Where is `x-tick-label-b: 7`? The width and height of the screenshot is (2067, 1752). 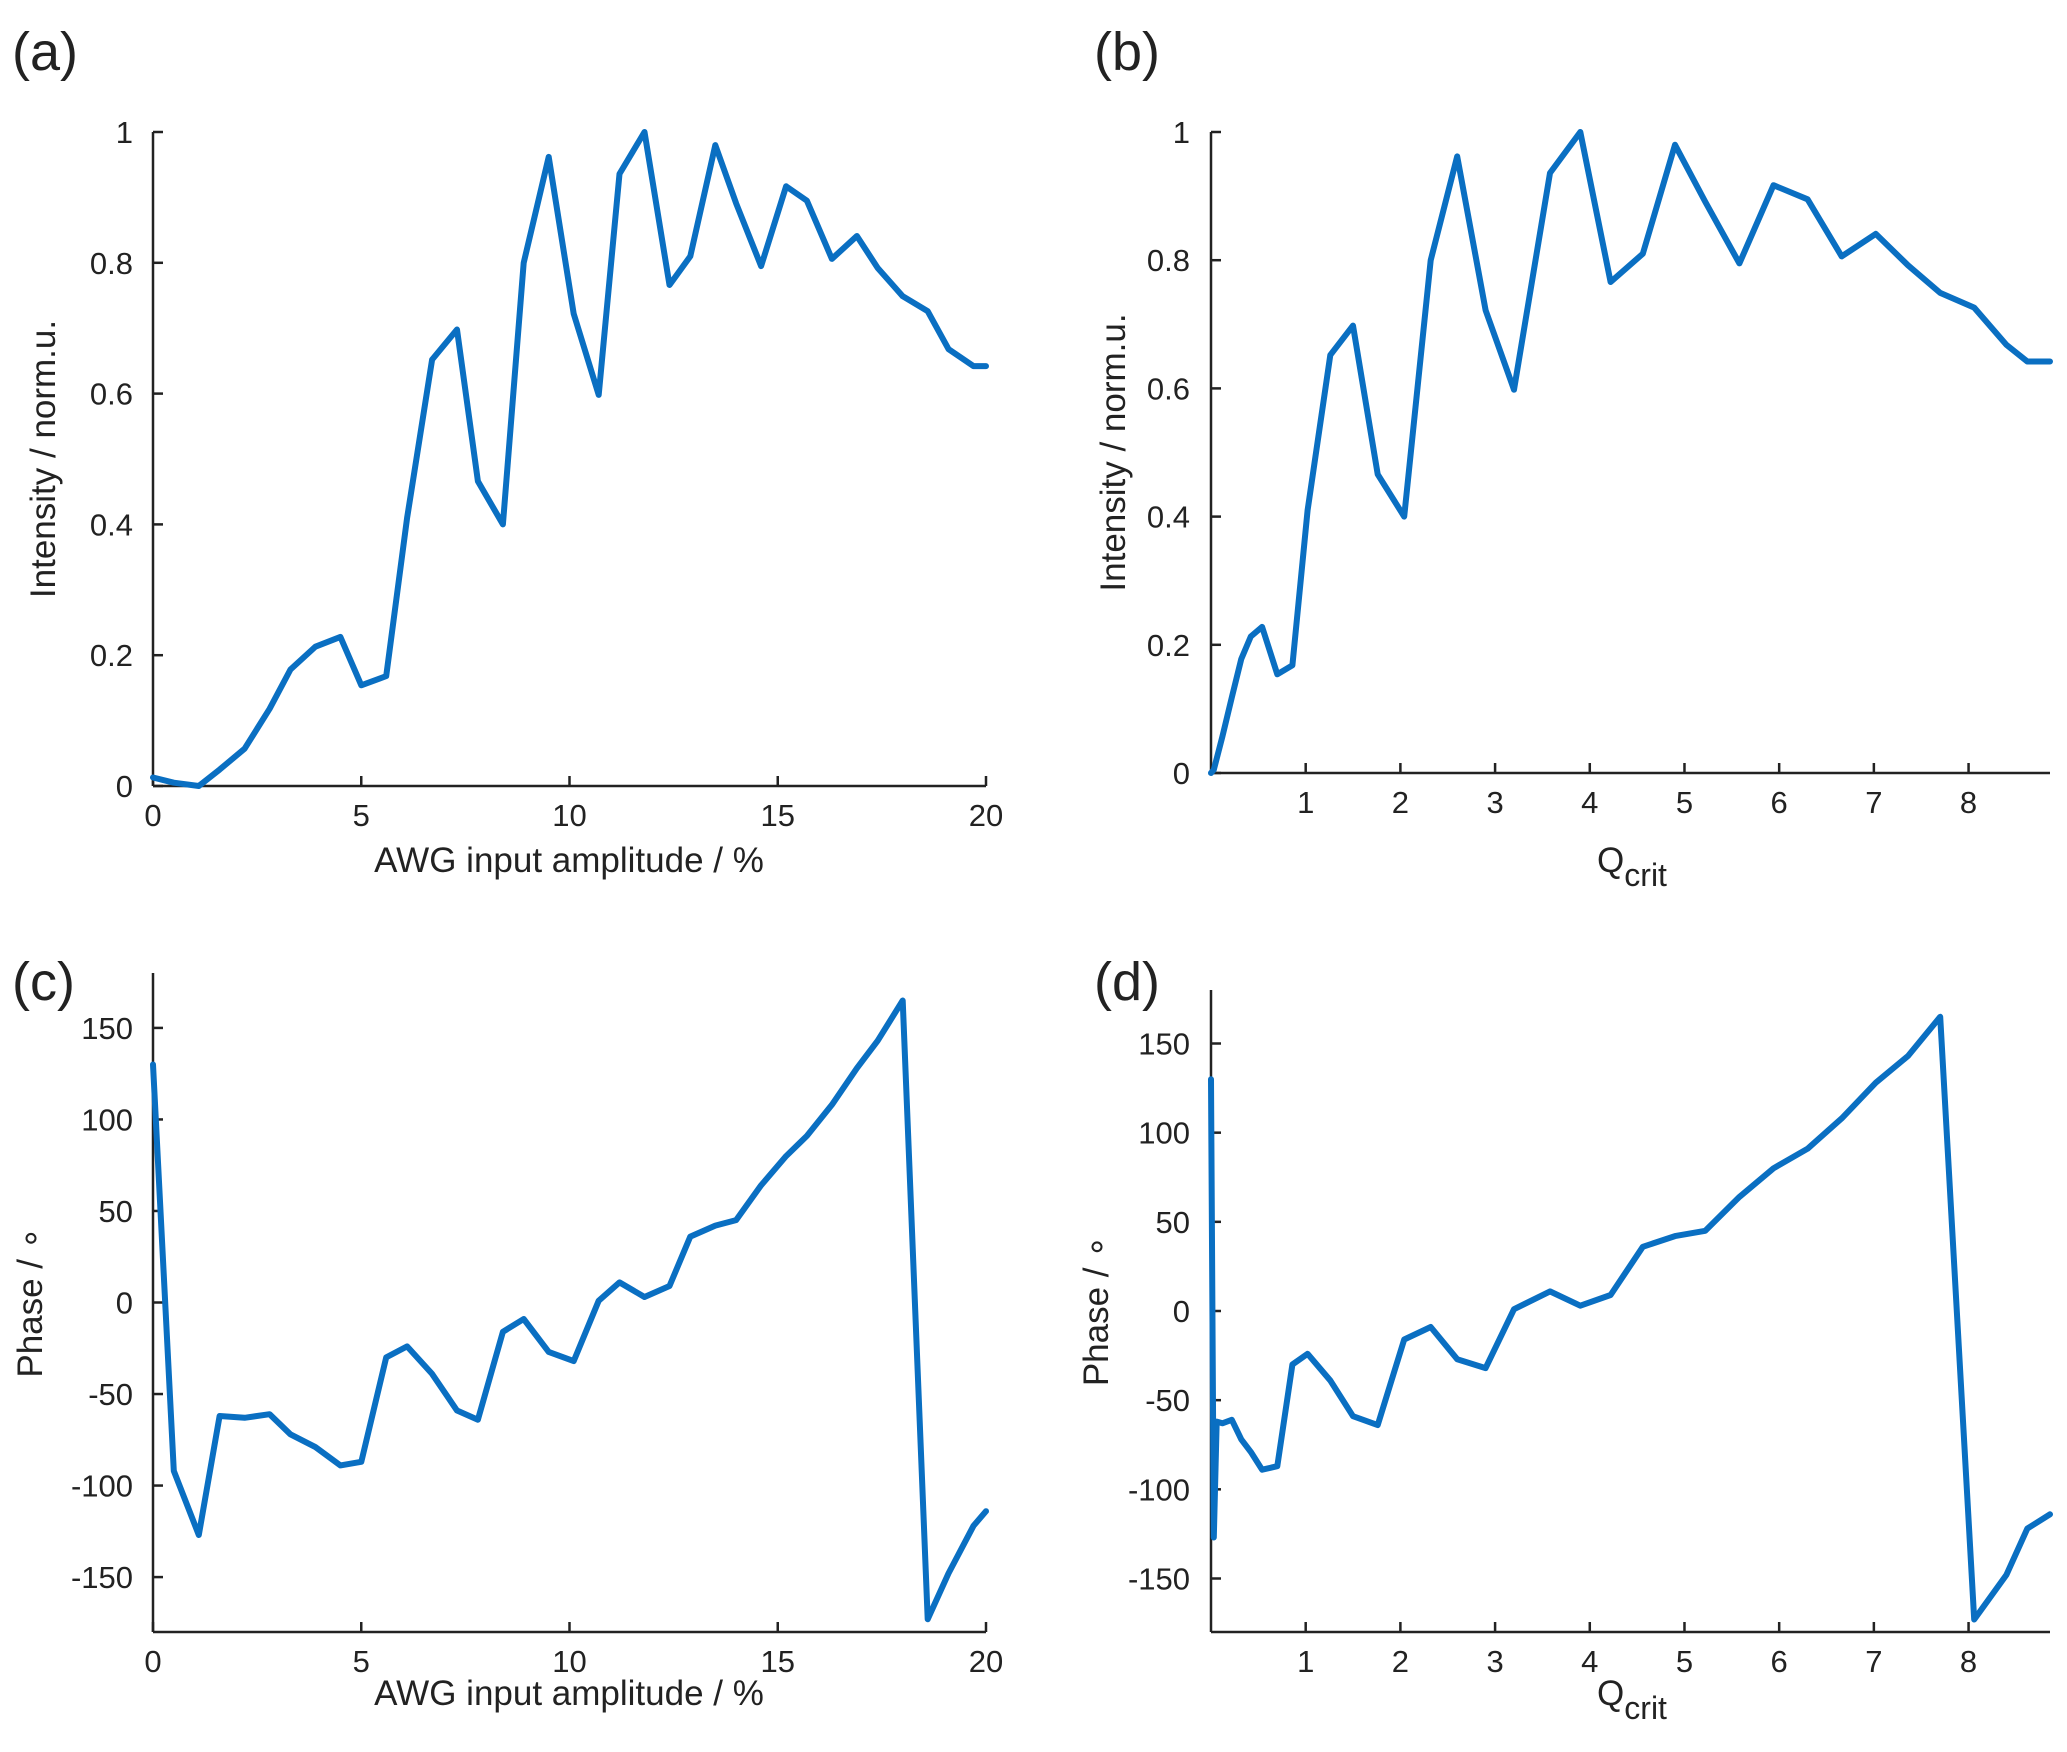
x-tick-label-b: 7 is located at coordinates (1873, 802).